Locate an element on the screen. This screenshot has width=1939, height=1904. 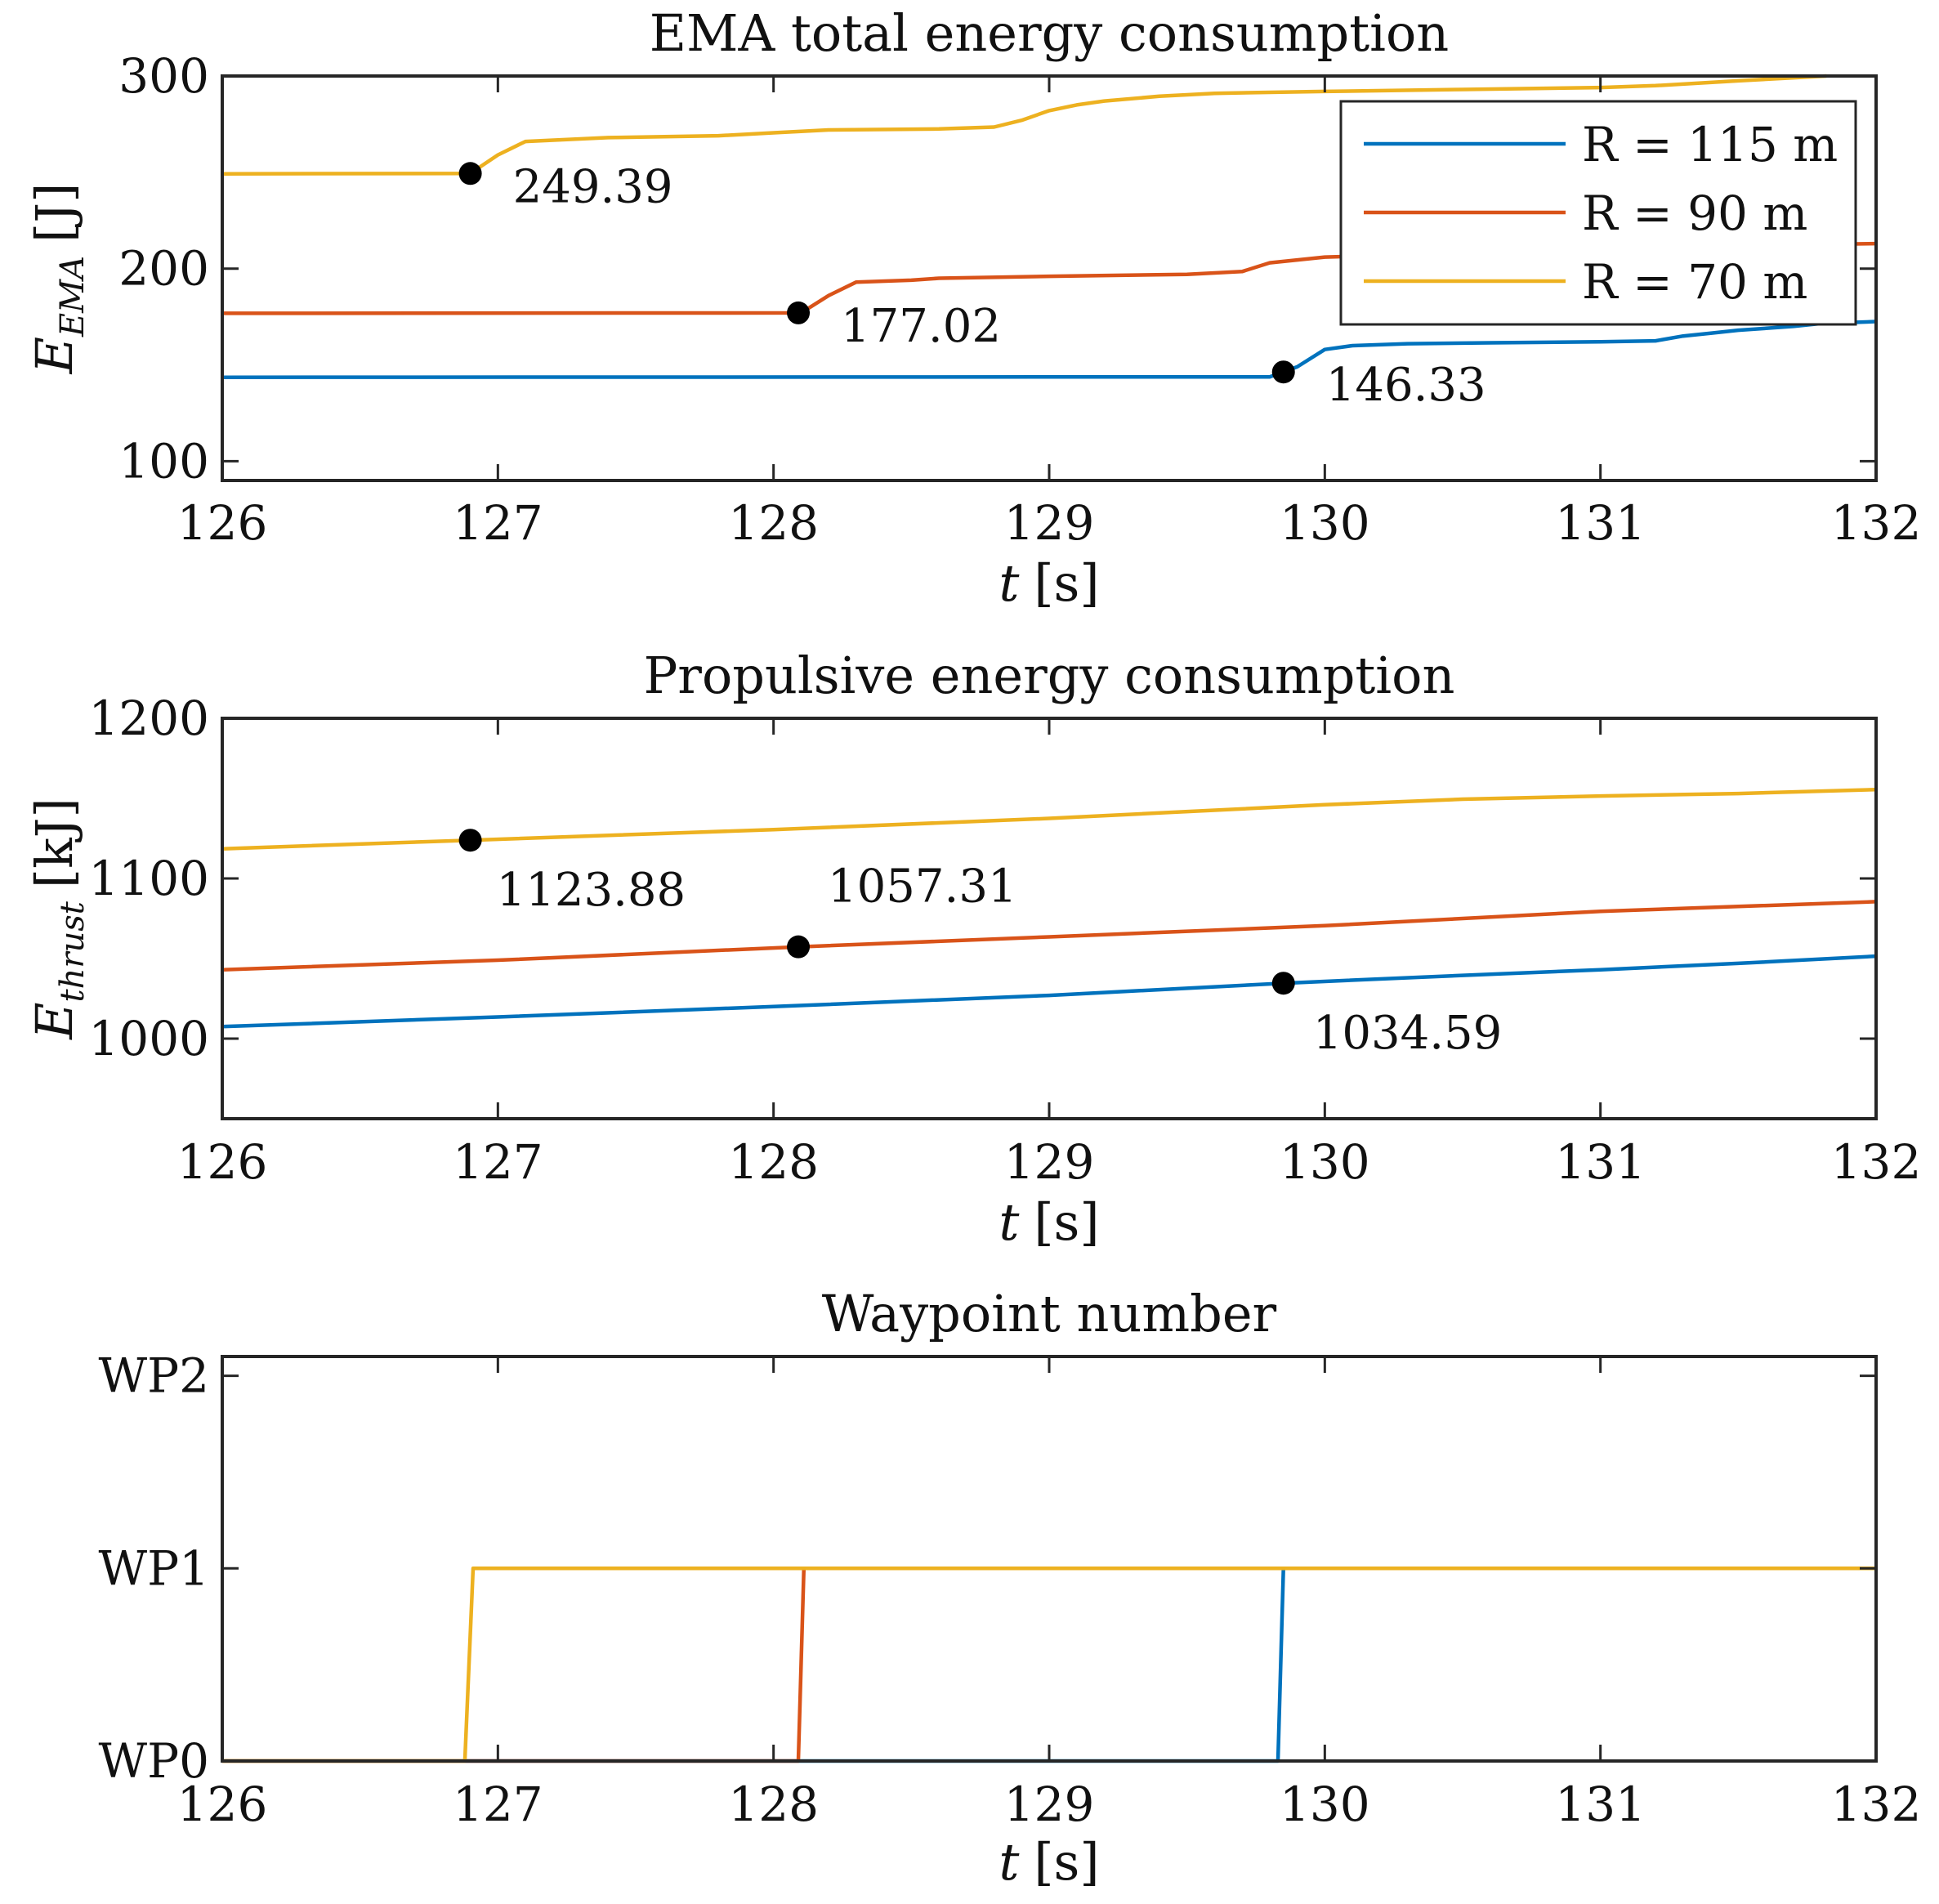
y-axis-unit: [kJ] is located at coordinates (54, 843).